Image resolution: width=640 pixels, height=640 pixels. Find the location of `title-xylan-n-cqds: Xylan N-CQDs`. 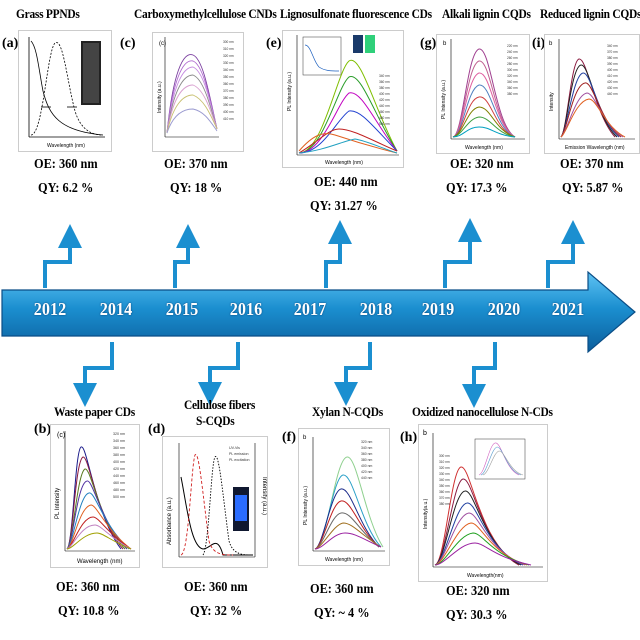

title-xylan-n-cqds: Xylan N-CQDs is located at coordinates (347, 411).